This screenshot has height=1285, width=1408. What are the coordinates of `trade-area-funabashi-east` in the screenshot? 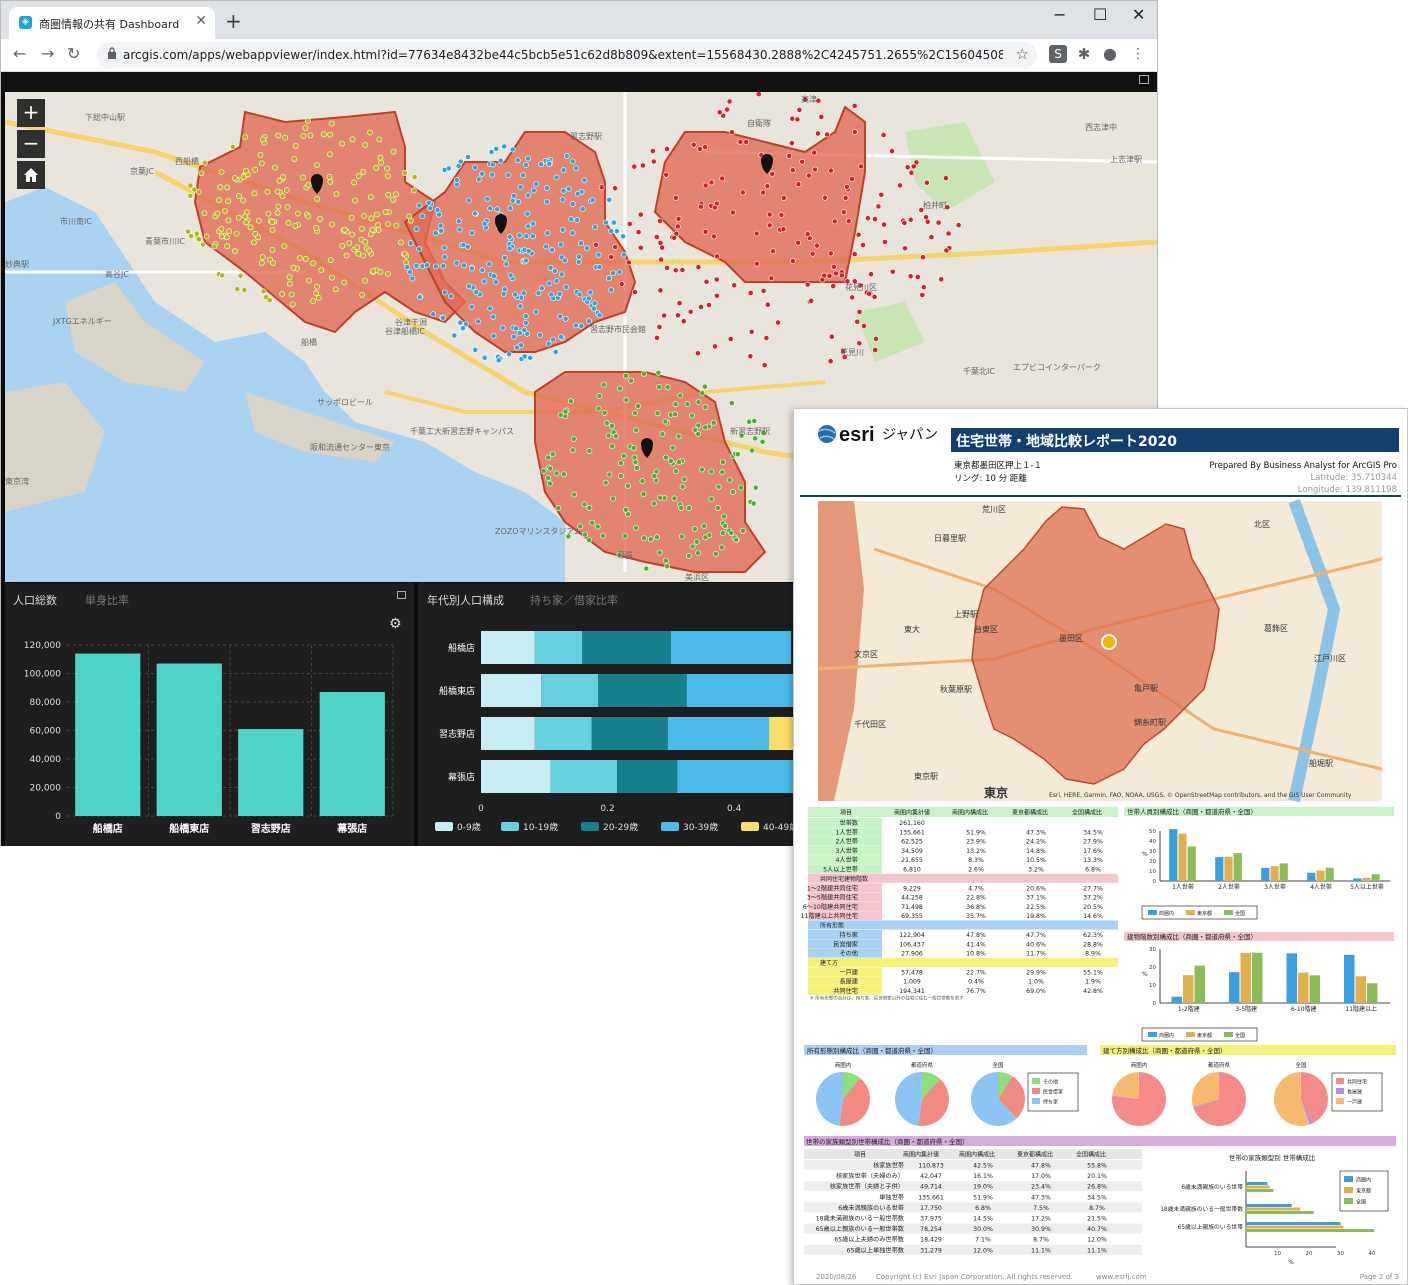 It's located at (520, 242).